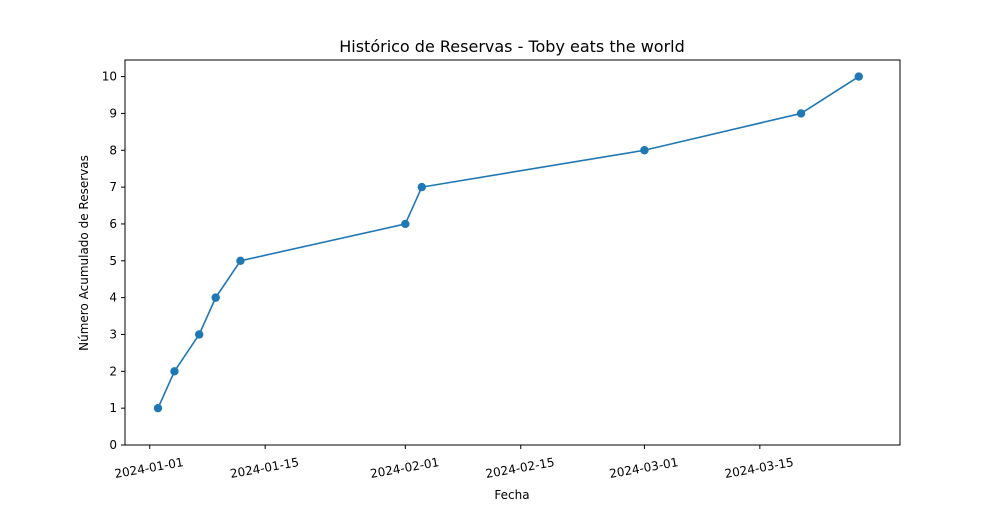  I want to click on y-tick-label: 5, so click(113, 261).